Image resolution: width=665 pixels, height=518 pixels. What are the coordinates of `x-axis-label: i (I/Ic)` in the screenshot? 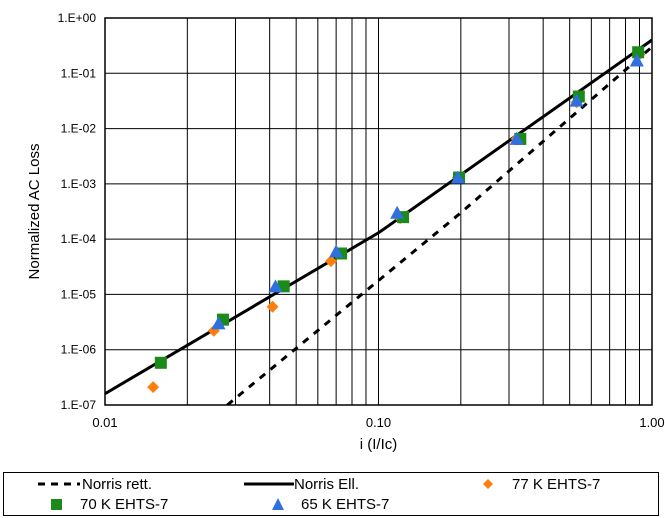 It's located at (379, 444).